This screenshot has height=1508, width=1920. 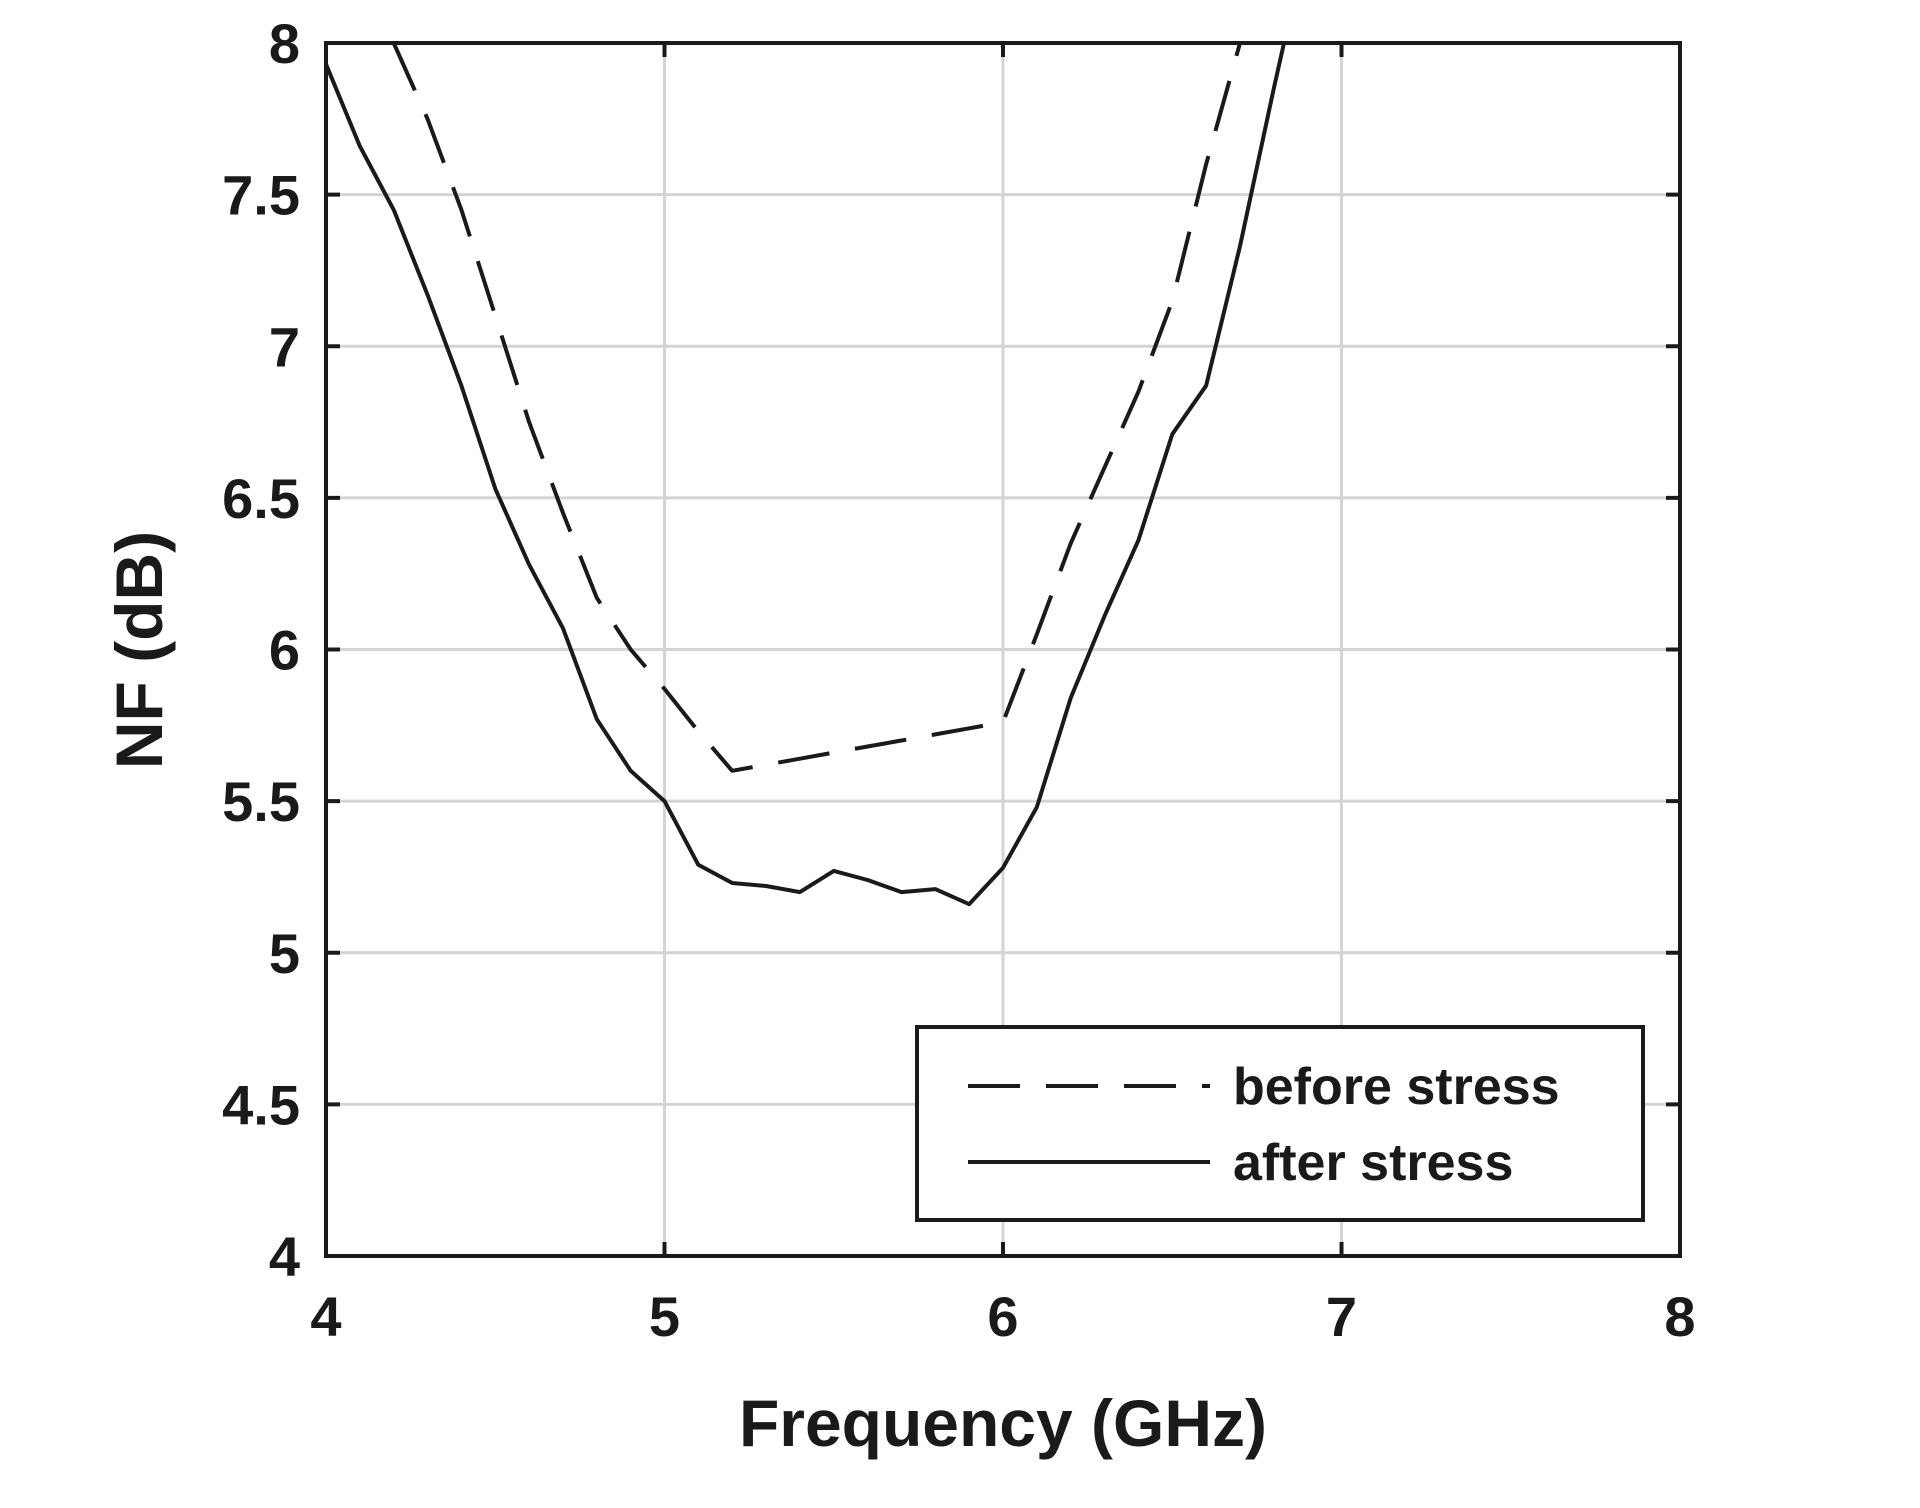 What do you see at coordinates (261, 498) in the screenshot?
I see `y-tick-label: 6.5` at bounding box center [261, 498].